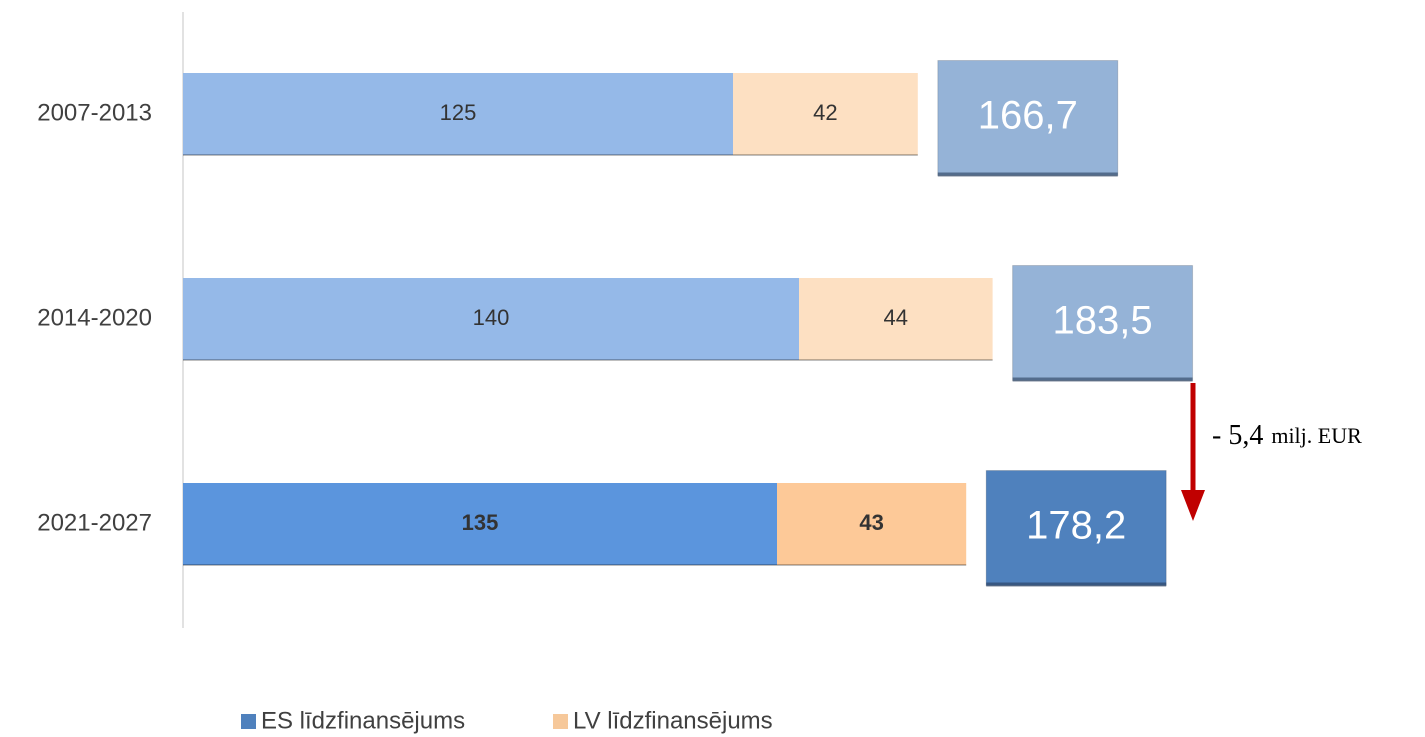  I want to click on y-tick-label: 2007-2013, so click(94, 112).